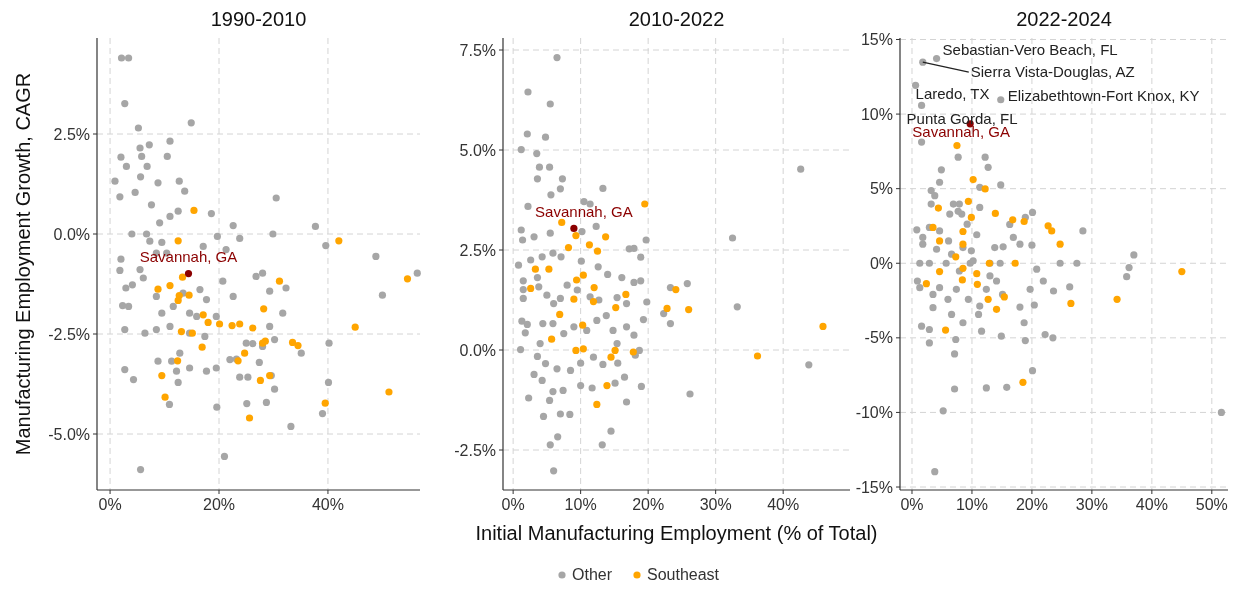 The height and width of the screenshot is (592, 1238). What do you see at coordinates (1211, 504) in the screenshot?
I see `x-tick-label: 50%` at bounding box center [1211, 504].